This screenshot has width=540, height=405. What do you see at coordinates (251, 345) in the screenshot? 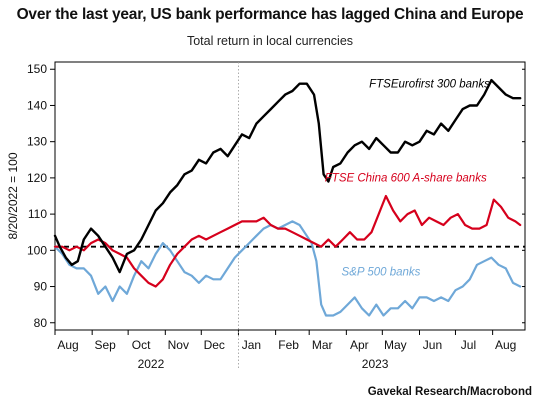
I see `x-tick-label: Jan` at bounding box center [251, 345].